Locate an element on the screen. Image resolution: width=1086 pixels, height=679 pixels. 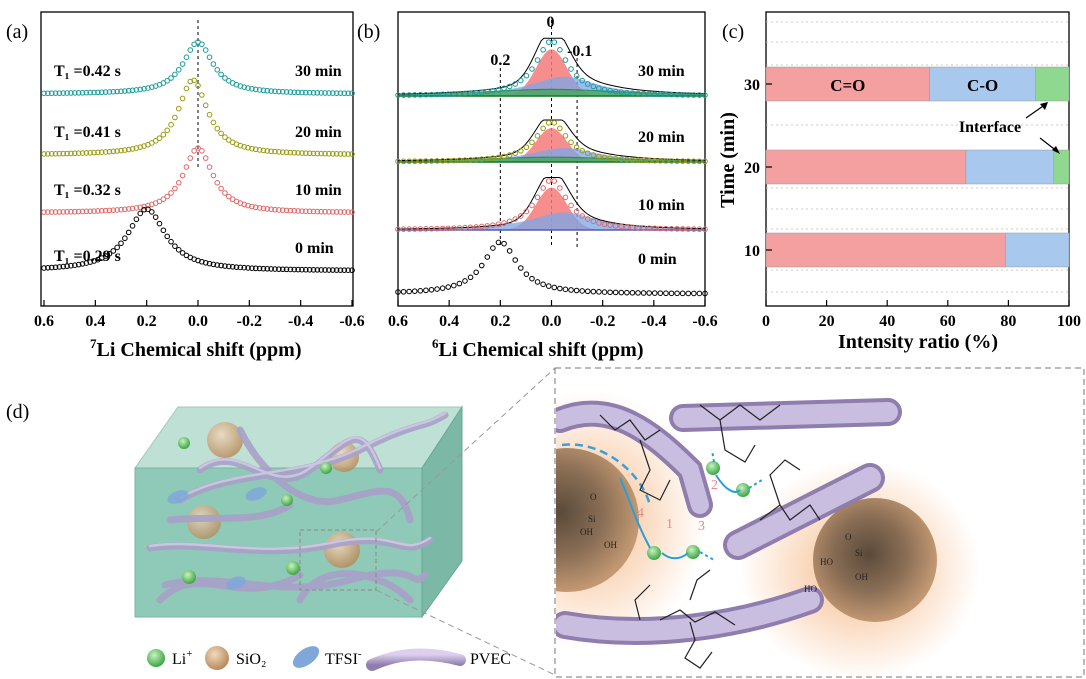
segment-label-c-eq-o: C=O is located at coordinates (847, 85).